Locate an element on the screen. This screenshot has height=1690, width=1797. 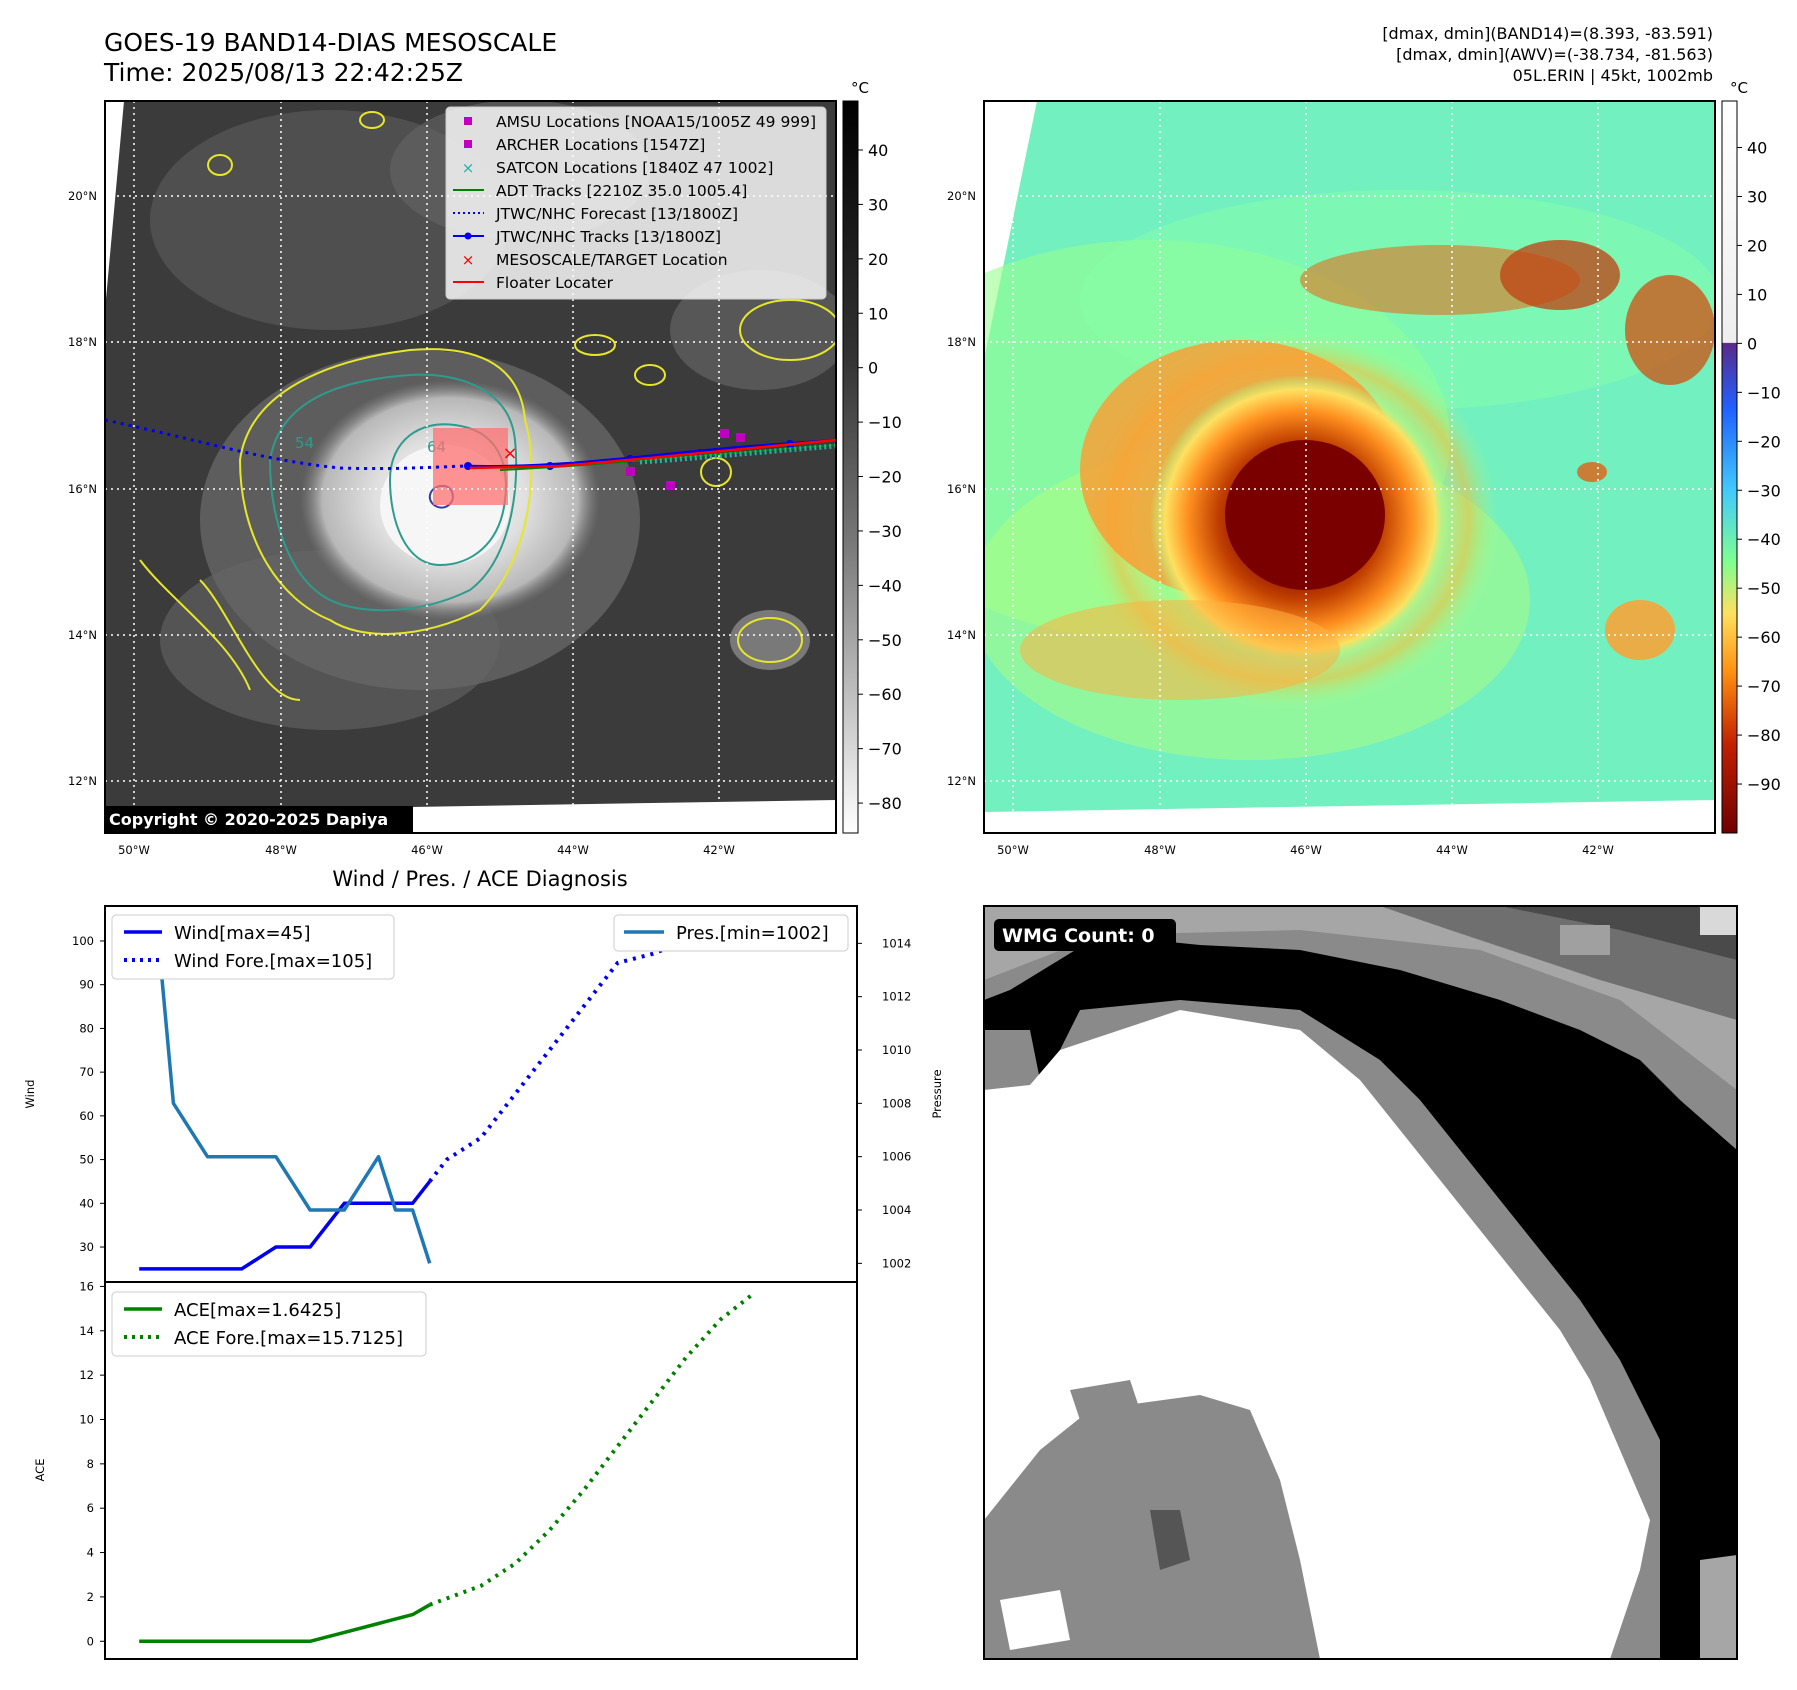
legend-archer: ARCHER Locations [1547Z] is located at coordinates (600, 145).